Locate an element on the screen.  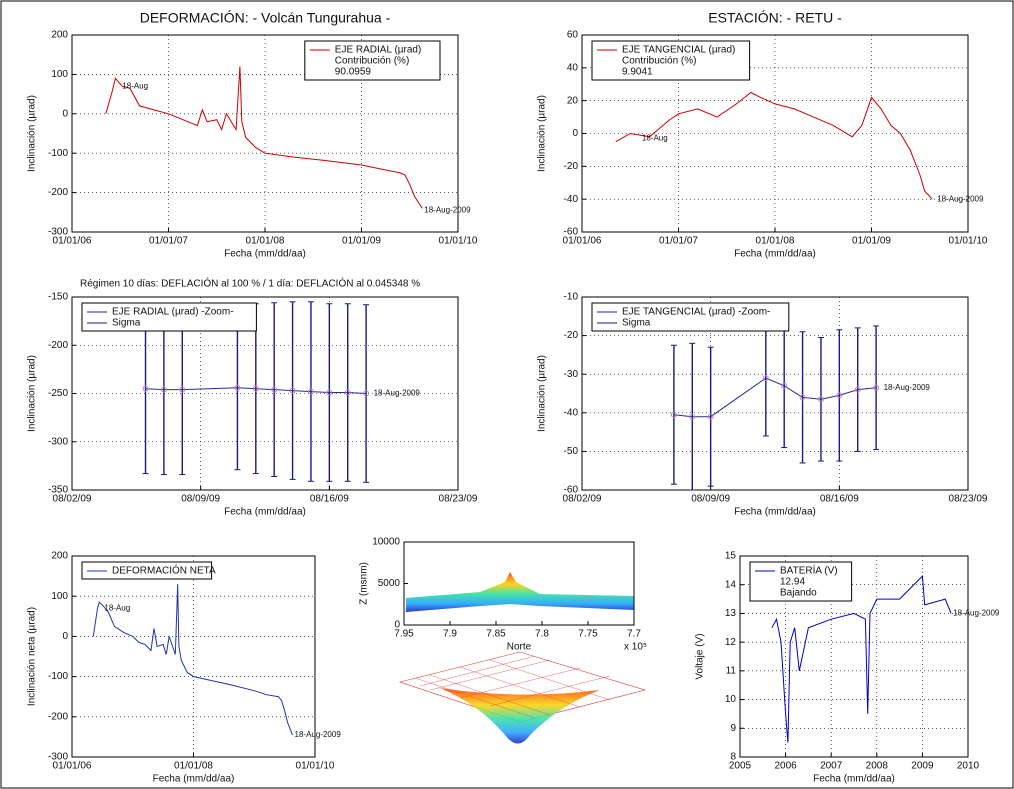
x-tick-label: 2008 is located at coordinates (877, 766).